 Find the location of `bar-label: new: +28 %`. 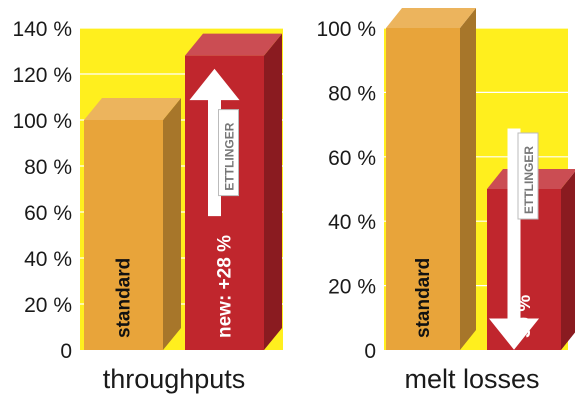

bar-label: new: +28 % is located at coordinates (225, 286).